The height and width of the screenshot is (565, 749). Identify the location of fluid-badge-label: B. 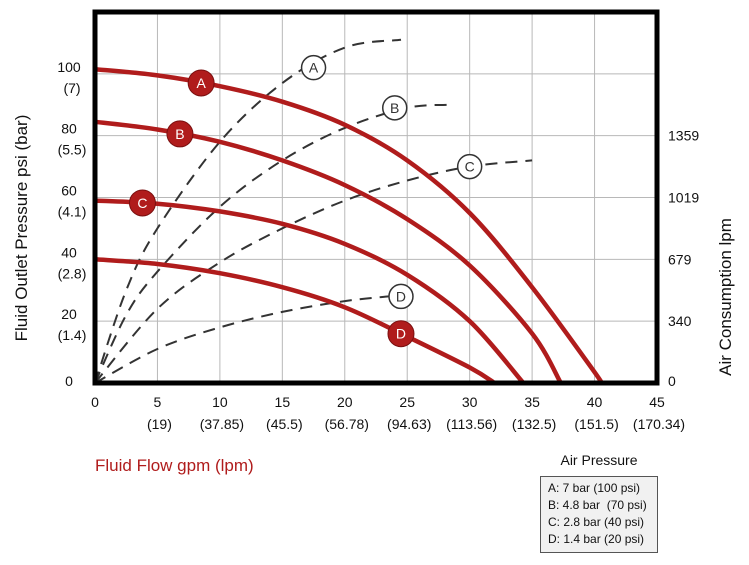
(179, 134).